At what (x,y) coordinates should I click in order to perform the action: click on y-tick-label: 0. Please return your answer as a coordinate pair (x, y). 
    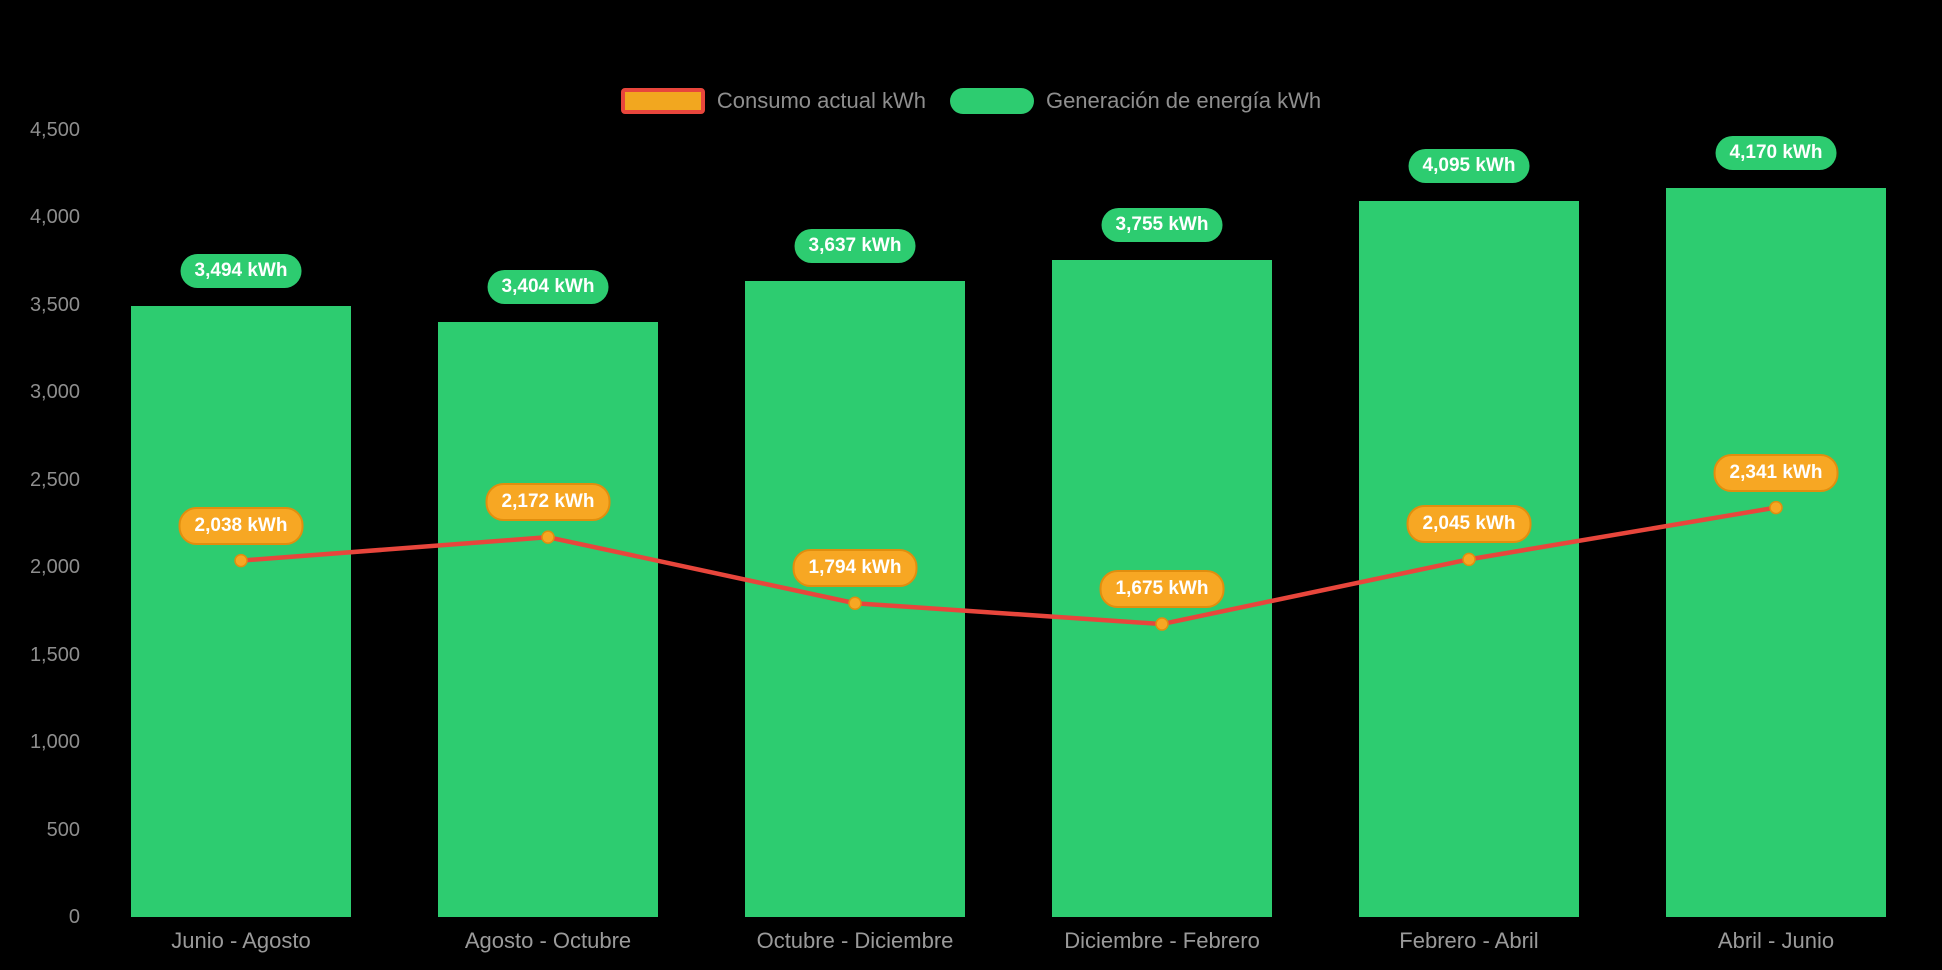
    Looking at the image, I should click on (74, 917).